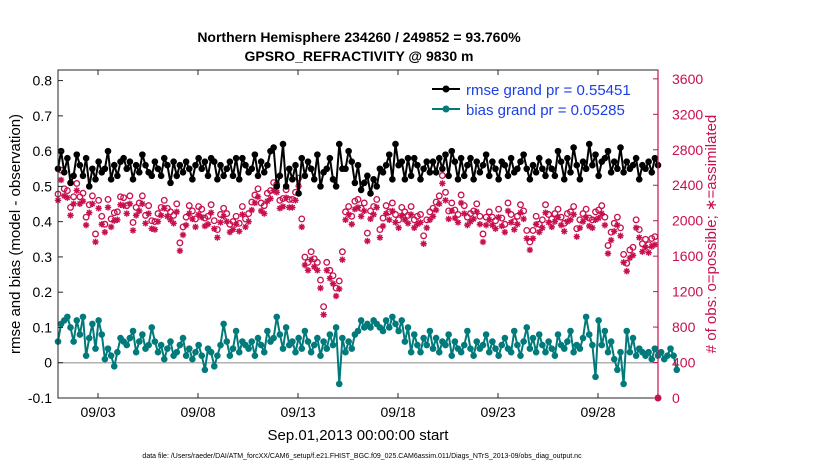 Image resolution: width=830 pixels, height=470 pixels. Describe the element at coordinates (446, 109) in the screenshot. I see `legend-bias-marker` at that location.